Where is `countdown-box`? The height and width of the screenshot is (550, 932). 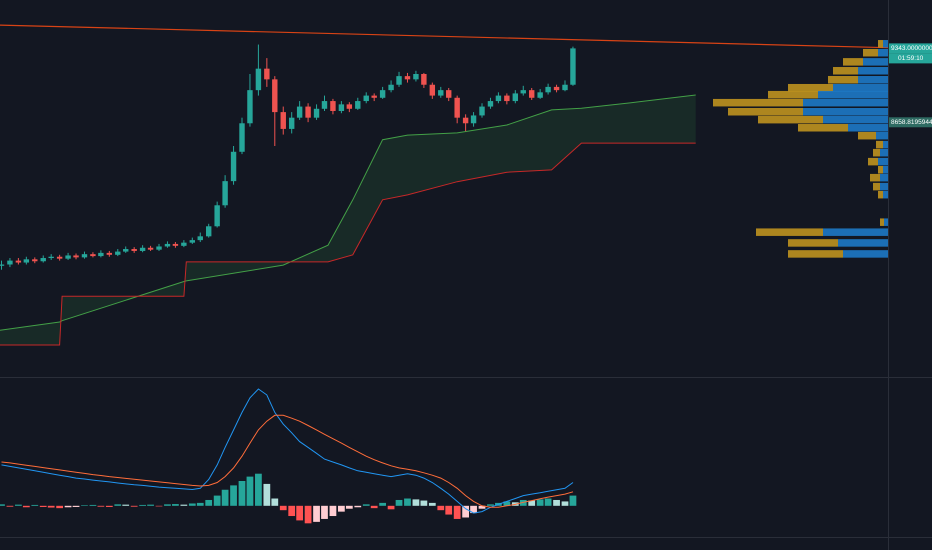 countdown-box is located at coordinates (910, 58).